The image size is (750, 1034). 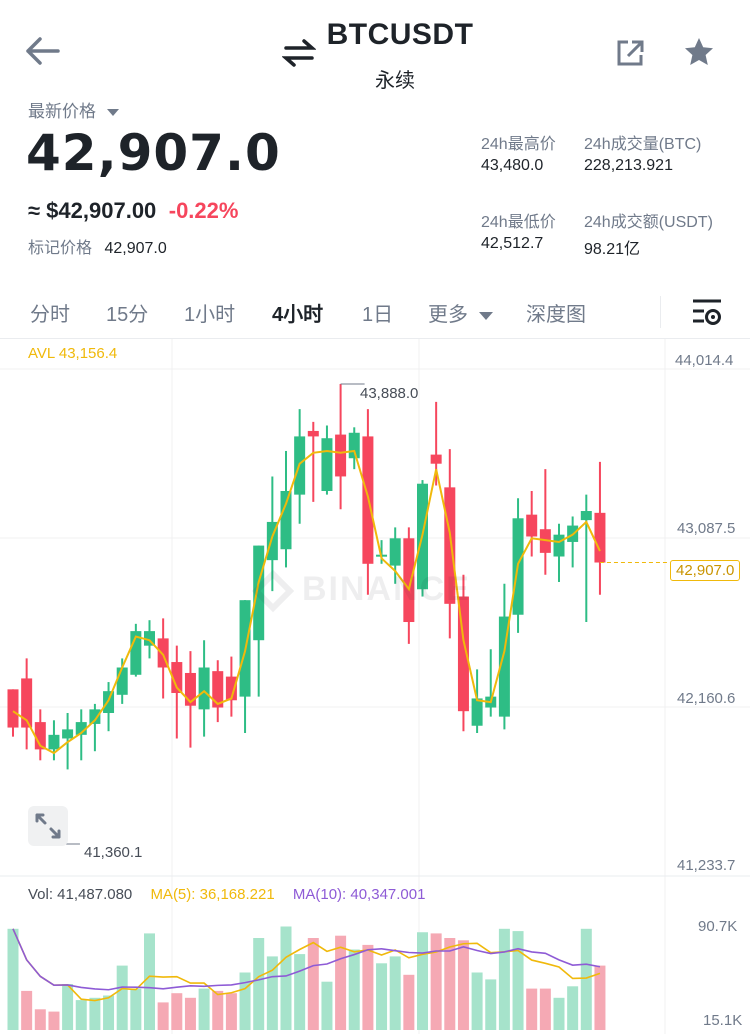 What do you see at coordinates (704, 360) in the screenshot?
I see `price-axis-label-1: 44,014.4` at bounding box center [704, 360].